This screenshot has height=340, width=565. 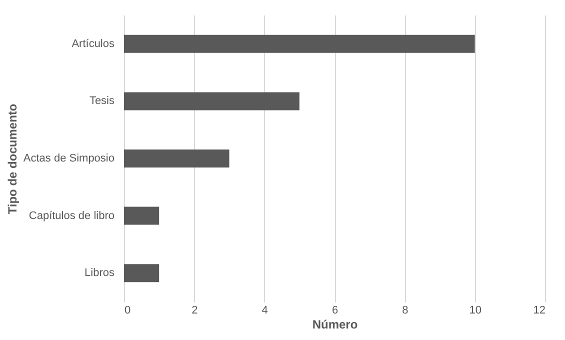 What do you see at coordinates (265, 310) in the screenshot?
I see `x-tick-label: 4` at bounding box center [265, 310].